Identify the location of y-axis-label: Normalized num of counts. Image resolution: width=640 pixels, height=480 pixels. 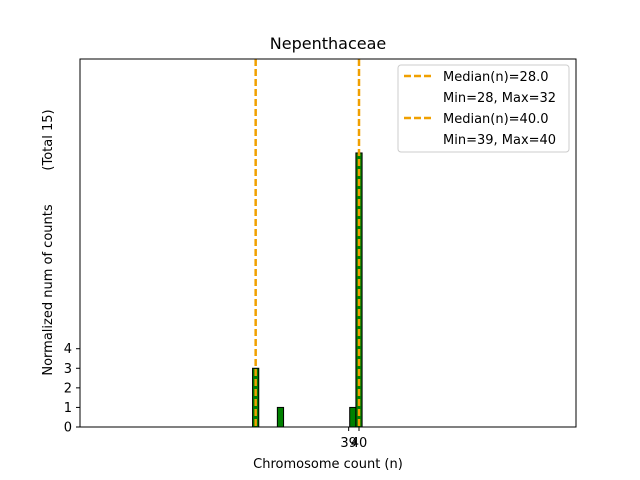
(48, 289).